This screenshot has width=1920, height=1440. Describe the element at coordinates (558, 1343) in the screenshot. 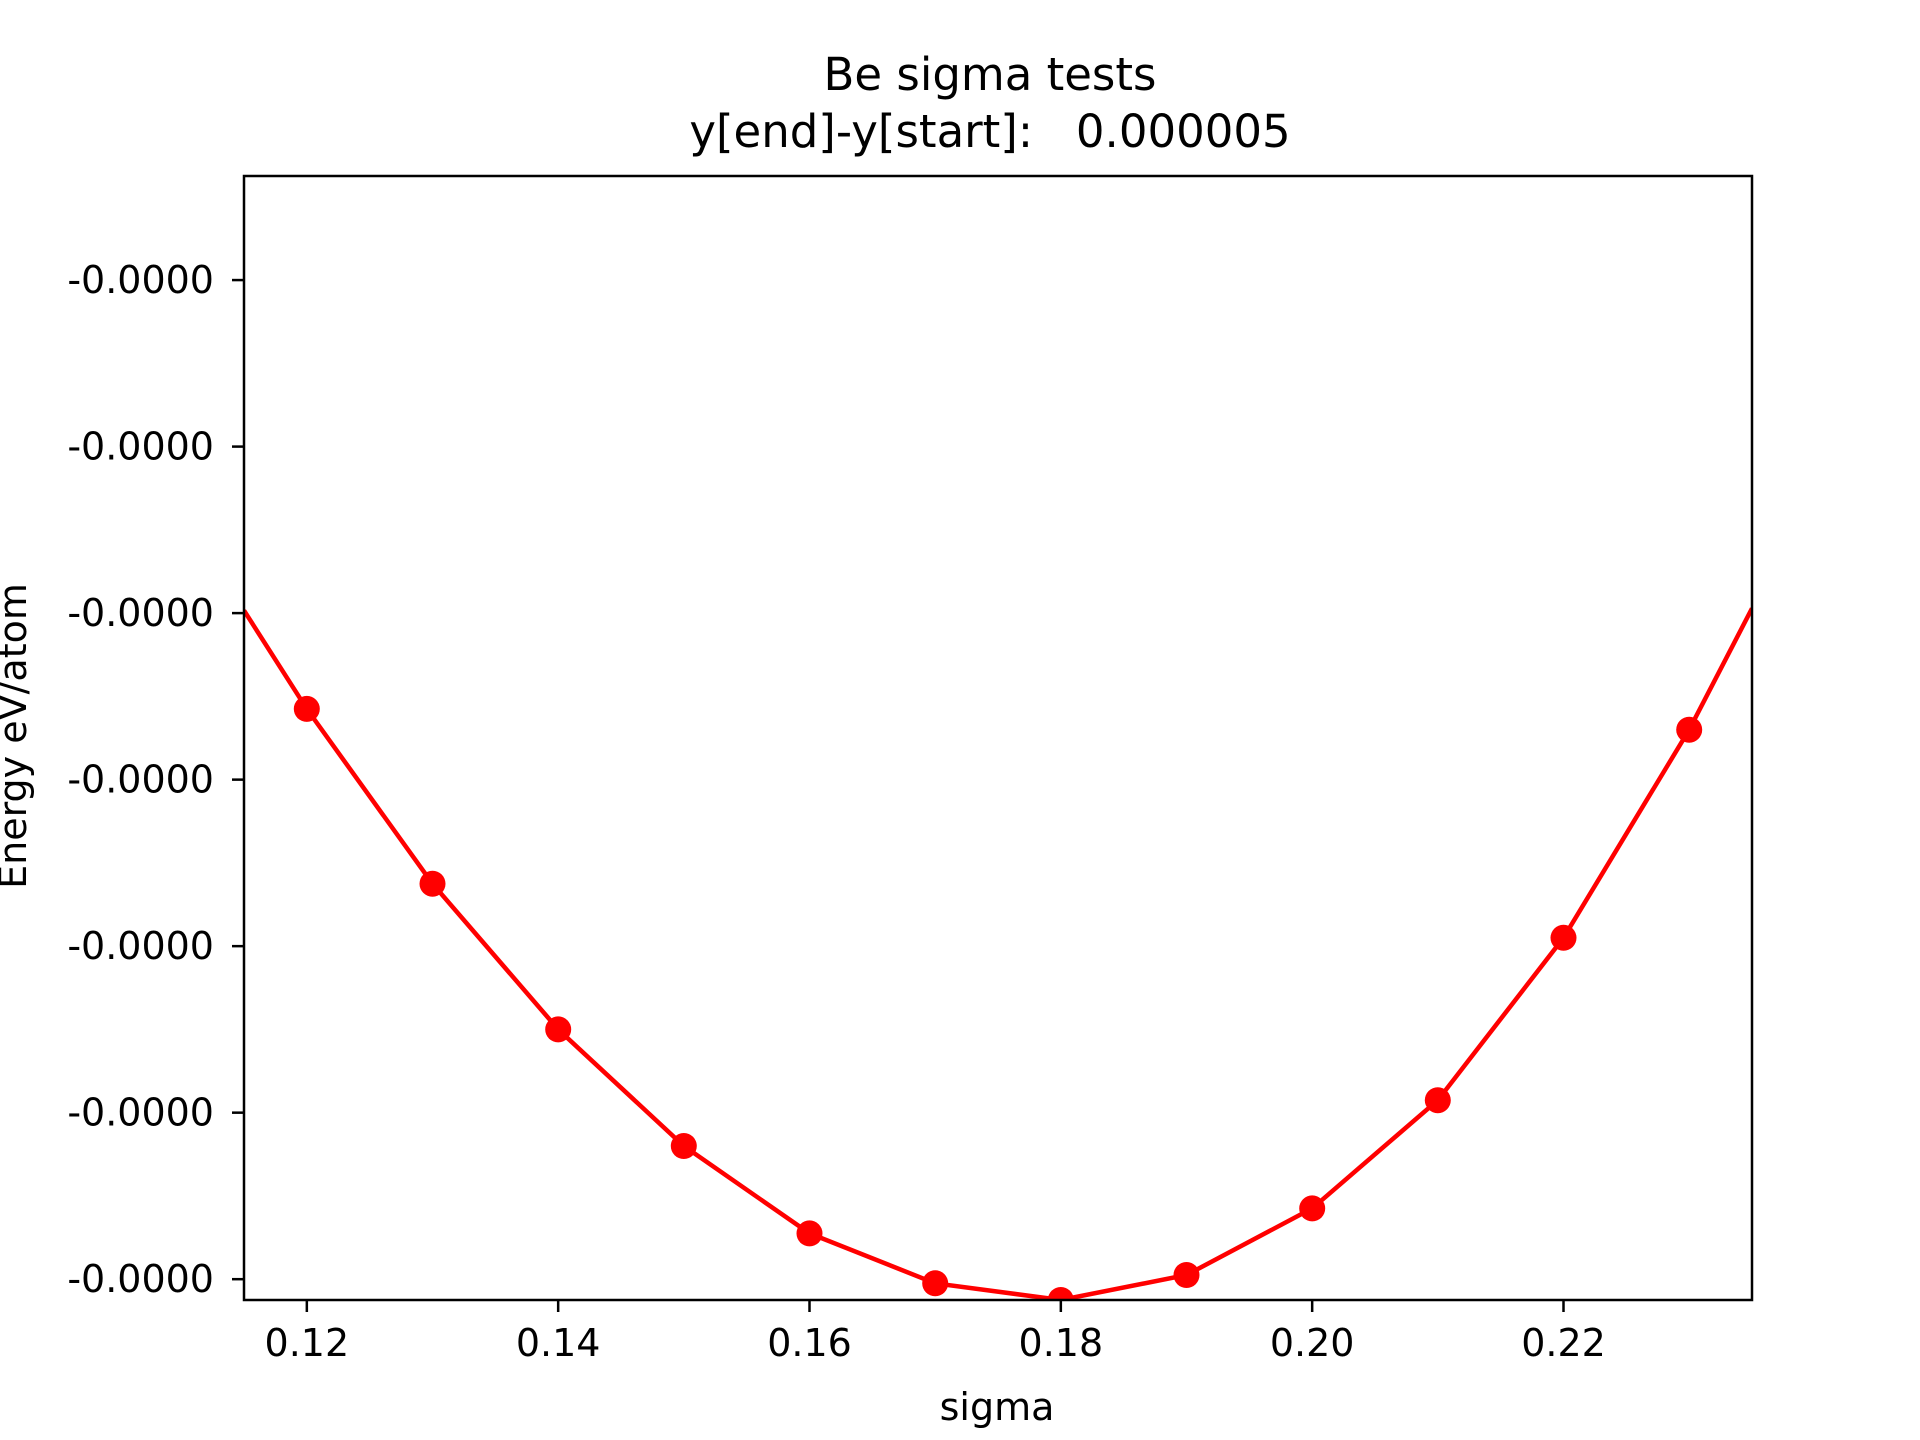

I see `x-tick-label: 0.14` at that location.